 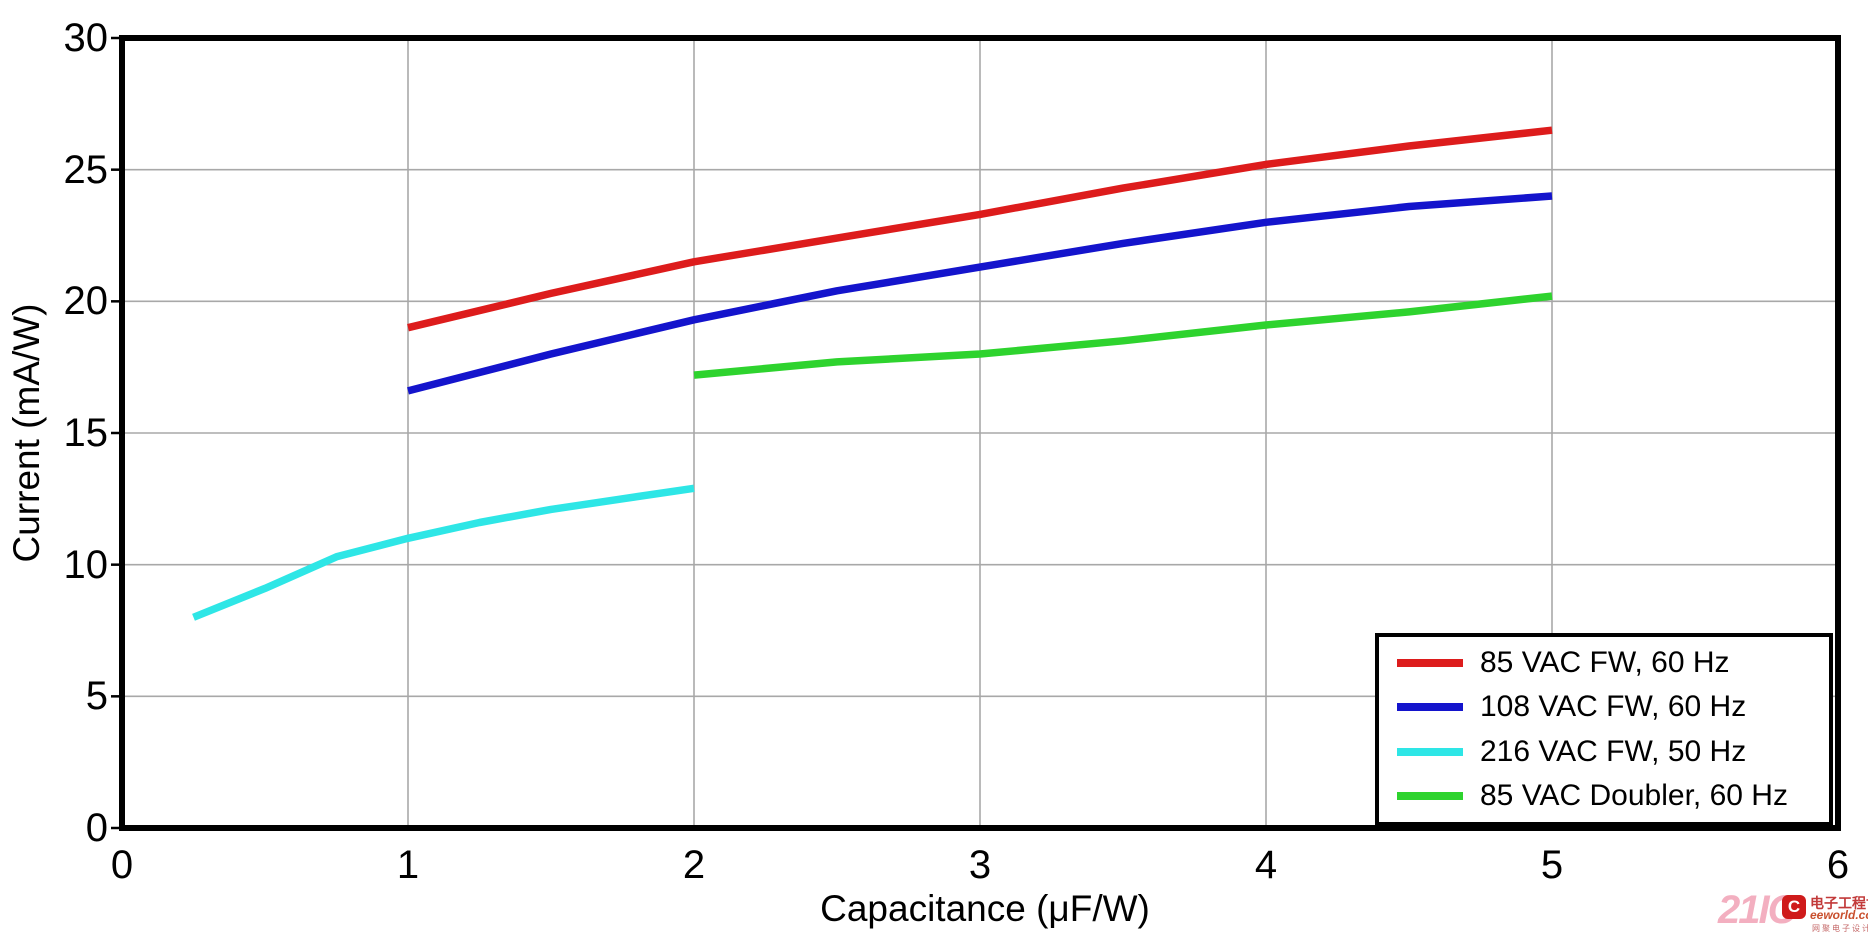 I want to click on y-tick-label: 5, so click(x=96, y=696).